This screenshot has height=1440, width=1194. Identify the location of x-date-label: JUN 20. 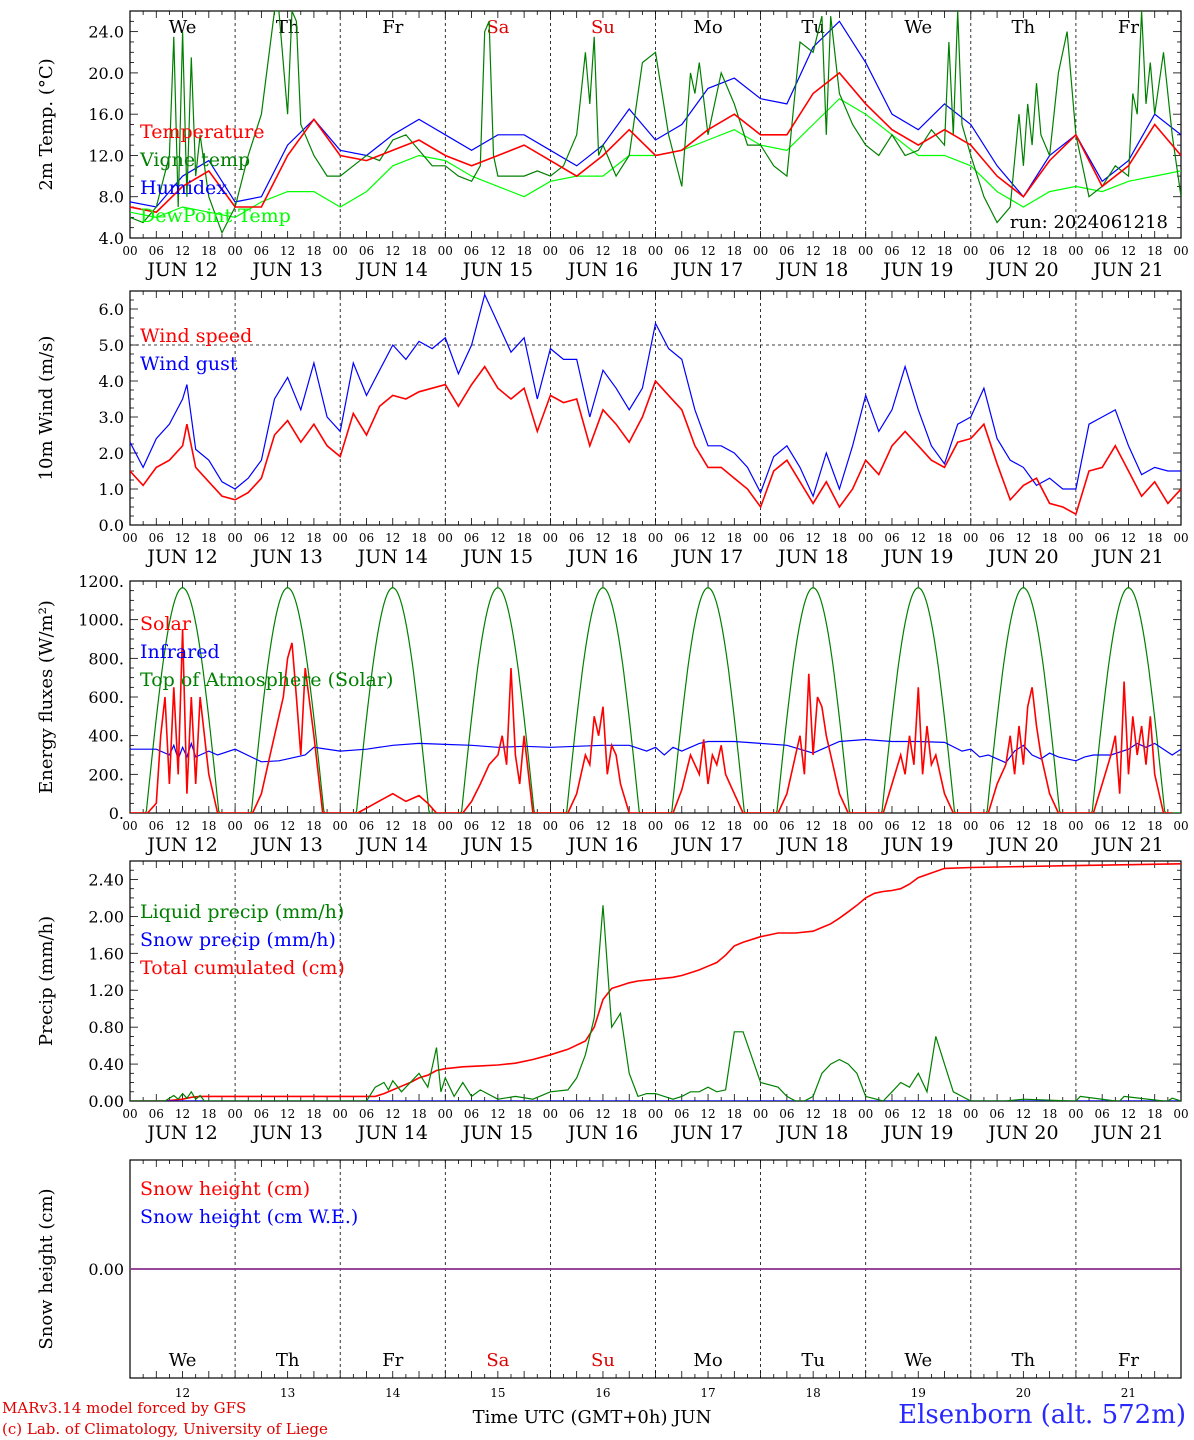
(1022, 845).